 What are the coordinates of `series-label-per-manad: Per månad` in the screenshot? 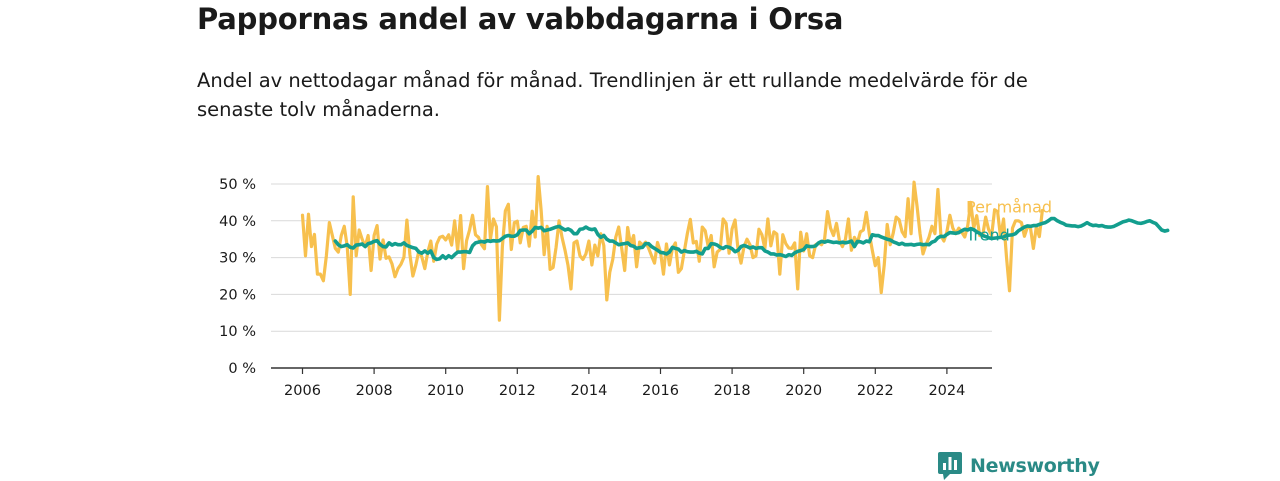 It's located at (1009, 206).